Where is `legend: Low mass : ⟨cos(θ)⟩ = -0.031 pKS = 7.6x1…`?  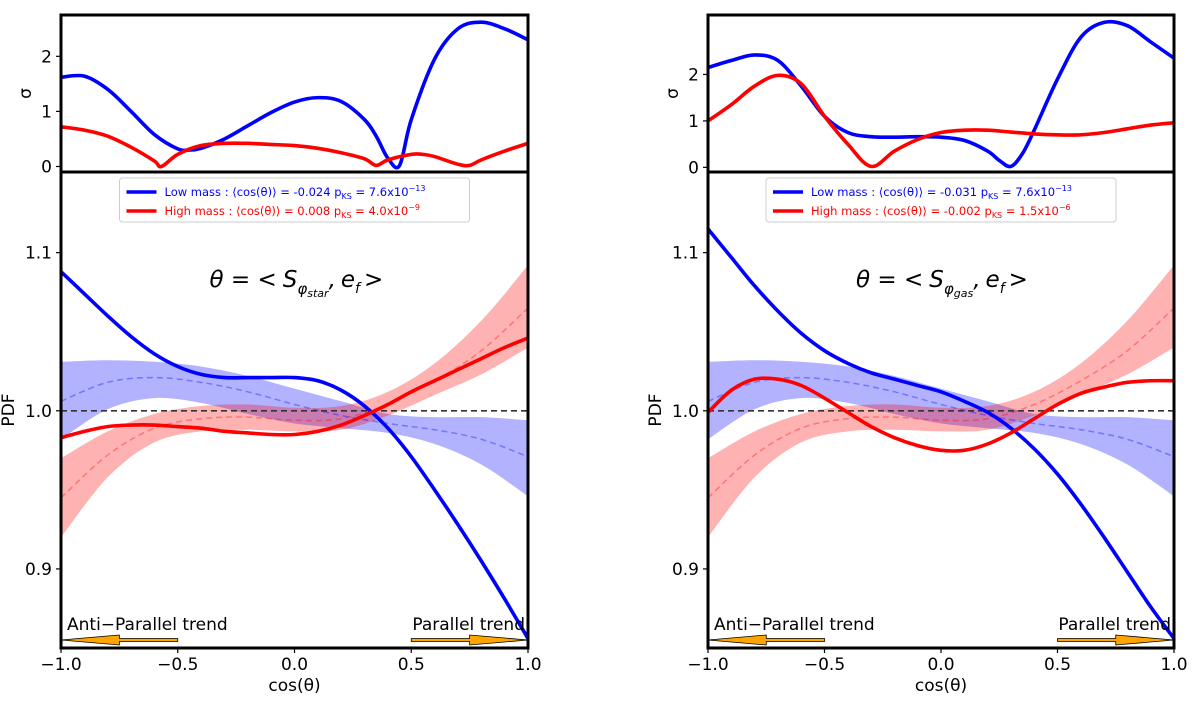
legend: Low mass : ⟨cos(θ)⟩ = -0.031 pKS = 7.6x1… is located at coordinates (941, 200).